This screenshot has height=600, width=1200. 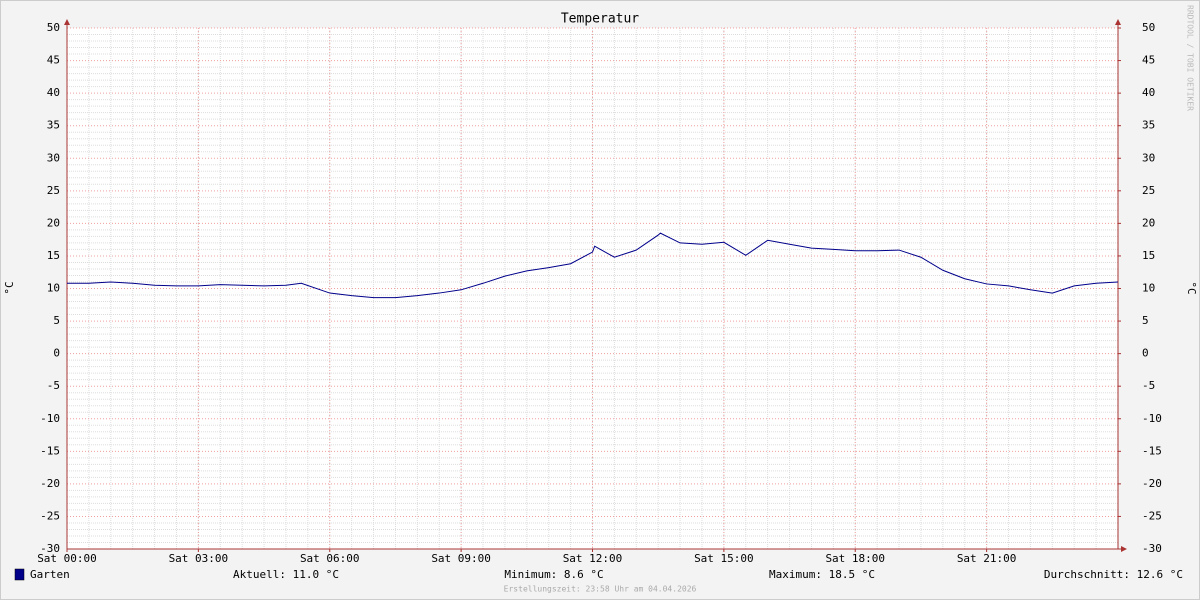 What do you see at coordinates (600, 19) in the screenshot?
I see `chart-title: Temperatur` at bounding box center [600, 19].